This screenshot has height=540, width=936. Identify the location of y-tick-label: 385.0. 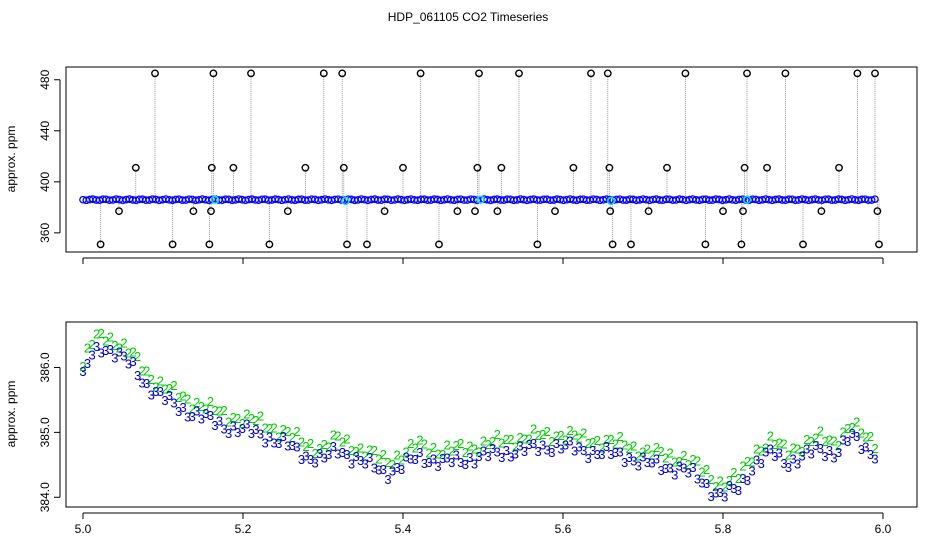
(45, 432).